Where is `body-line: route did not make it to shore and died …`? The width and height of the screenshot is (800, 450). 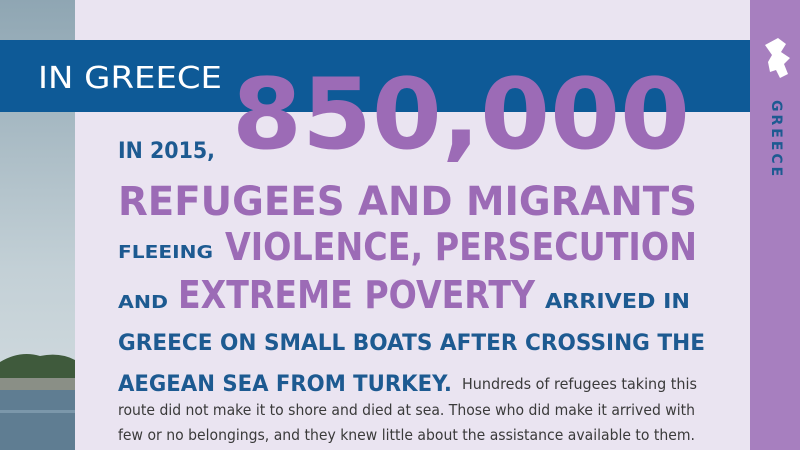 body-line: route did not make it to shore and died … is located at coordinates (406, 410).